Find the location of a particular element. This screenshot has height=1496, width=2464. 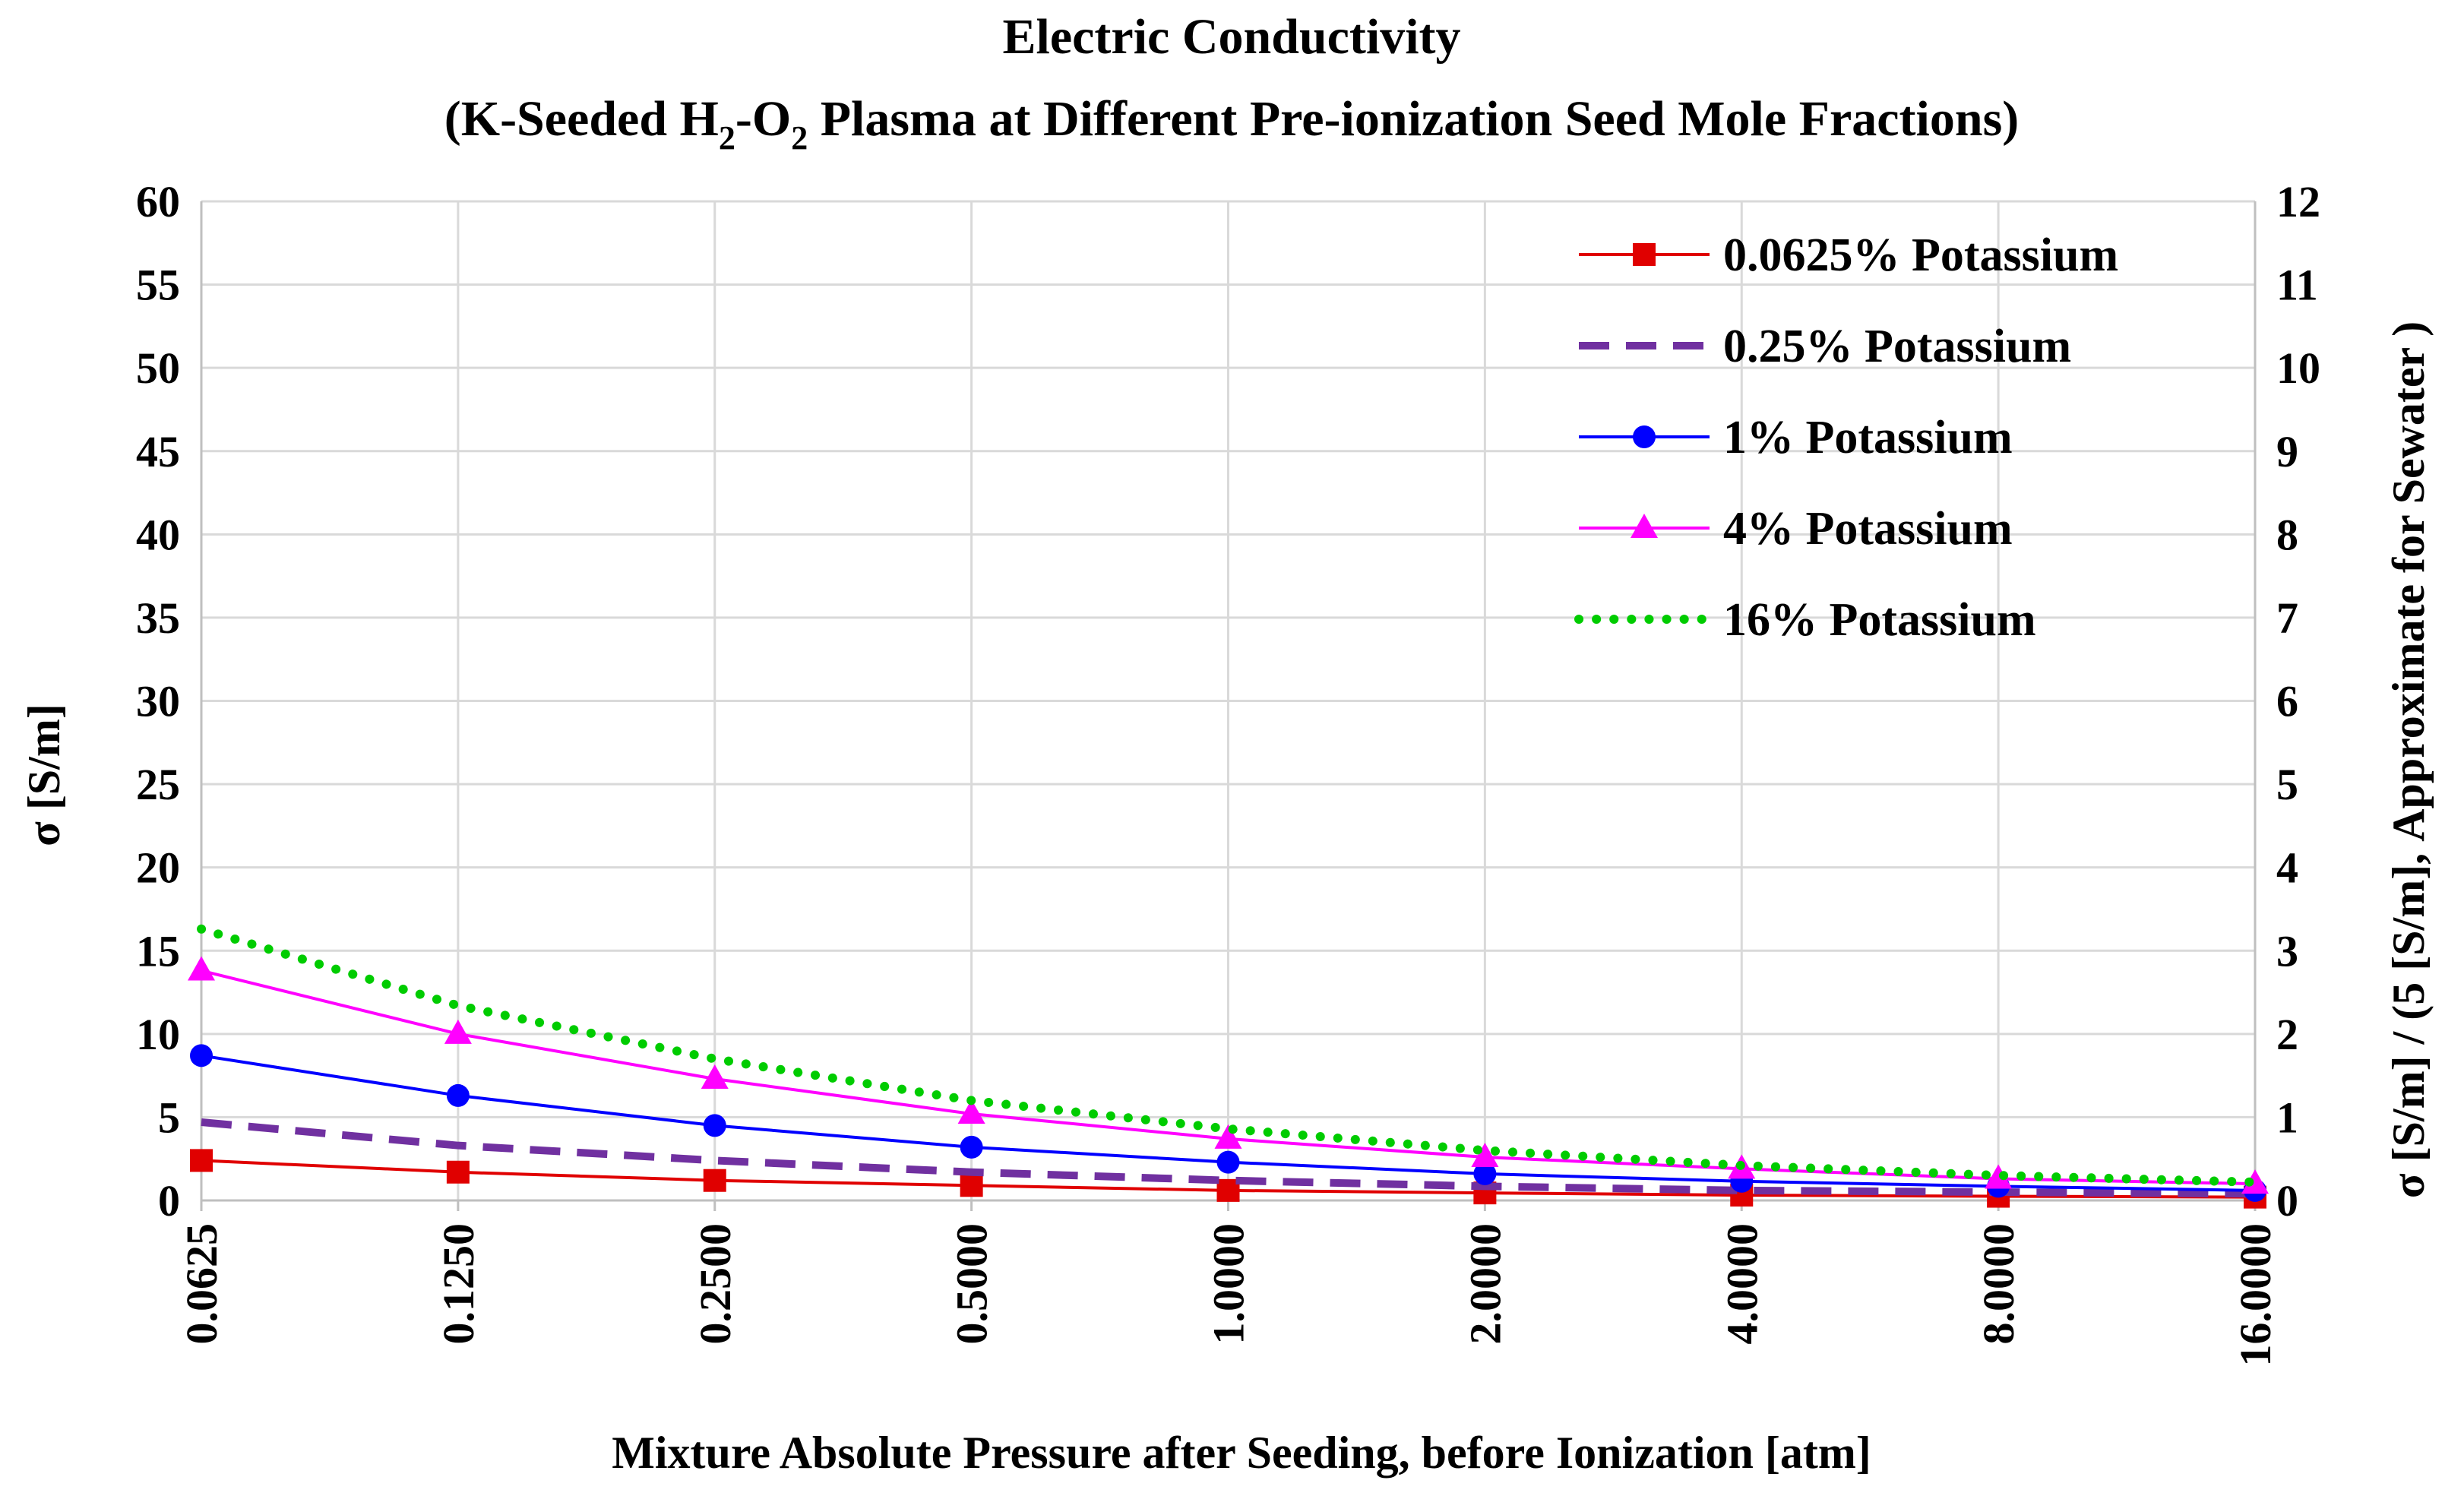

y2-tick-label: 7 is located at coordinates (2287, 618).